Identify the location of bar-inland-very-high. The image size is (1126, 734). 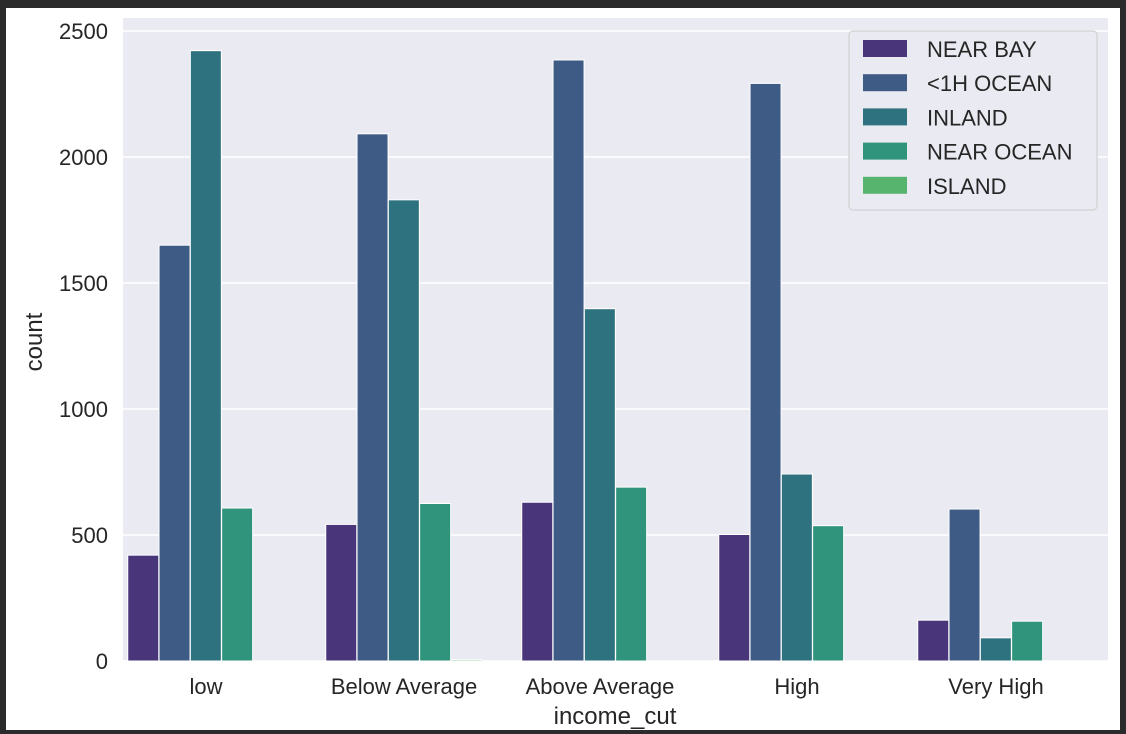
(995, 649).